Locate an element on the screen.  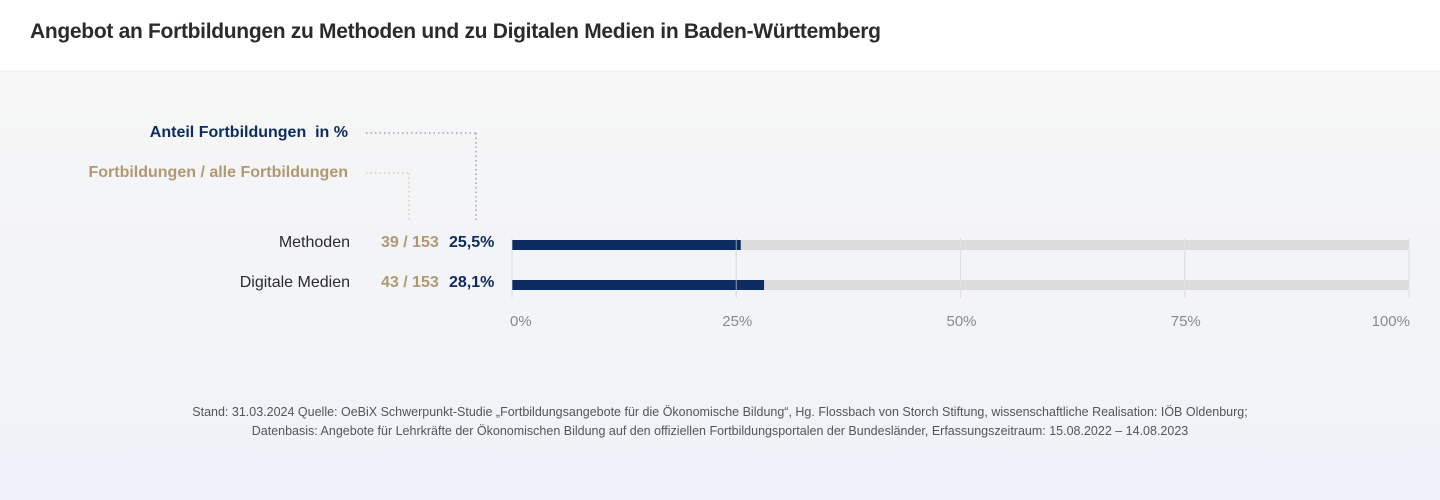
x-tick-label: 50% is located at coordinates (961, 321).